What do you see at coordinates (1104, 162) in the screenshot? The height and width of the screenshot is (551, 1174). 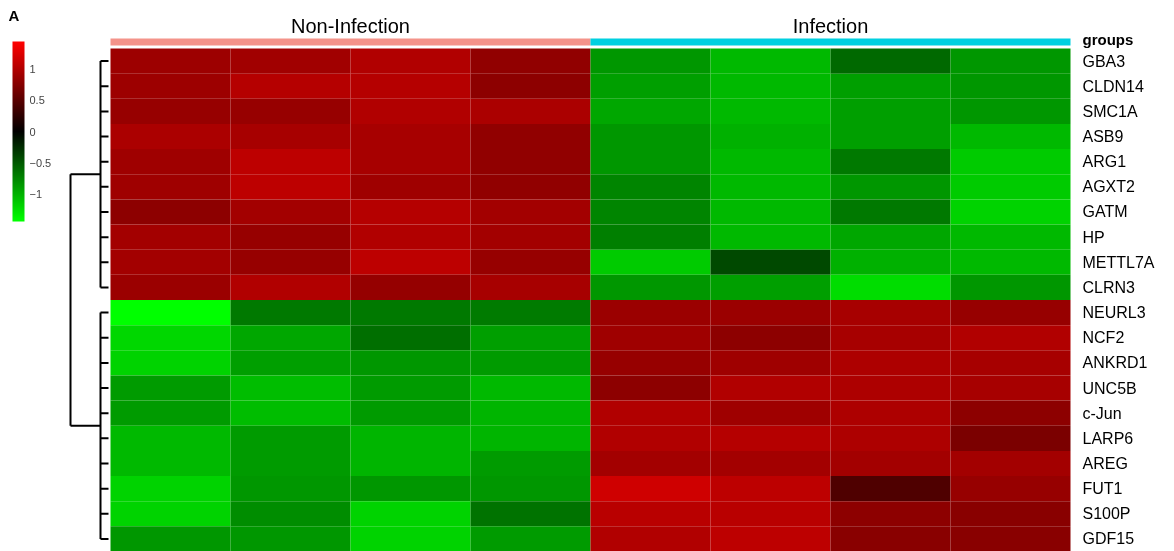 I see `y-tick-label: ARG1` at bounding box center [1104, 162].